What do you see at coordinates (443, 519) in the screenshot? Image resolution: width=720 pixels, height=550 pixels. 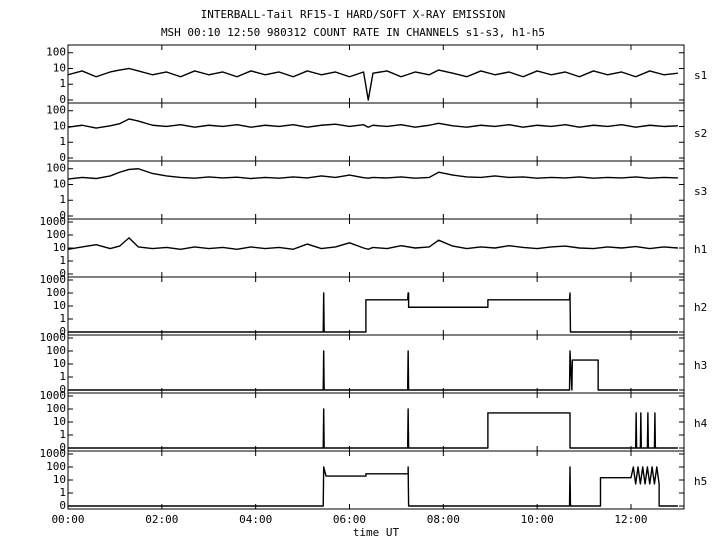 I see `x-tick-label: 08:00` at bounding box center [443, 519].